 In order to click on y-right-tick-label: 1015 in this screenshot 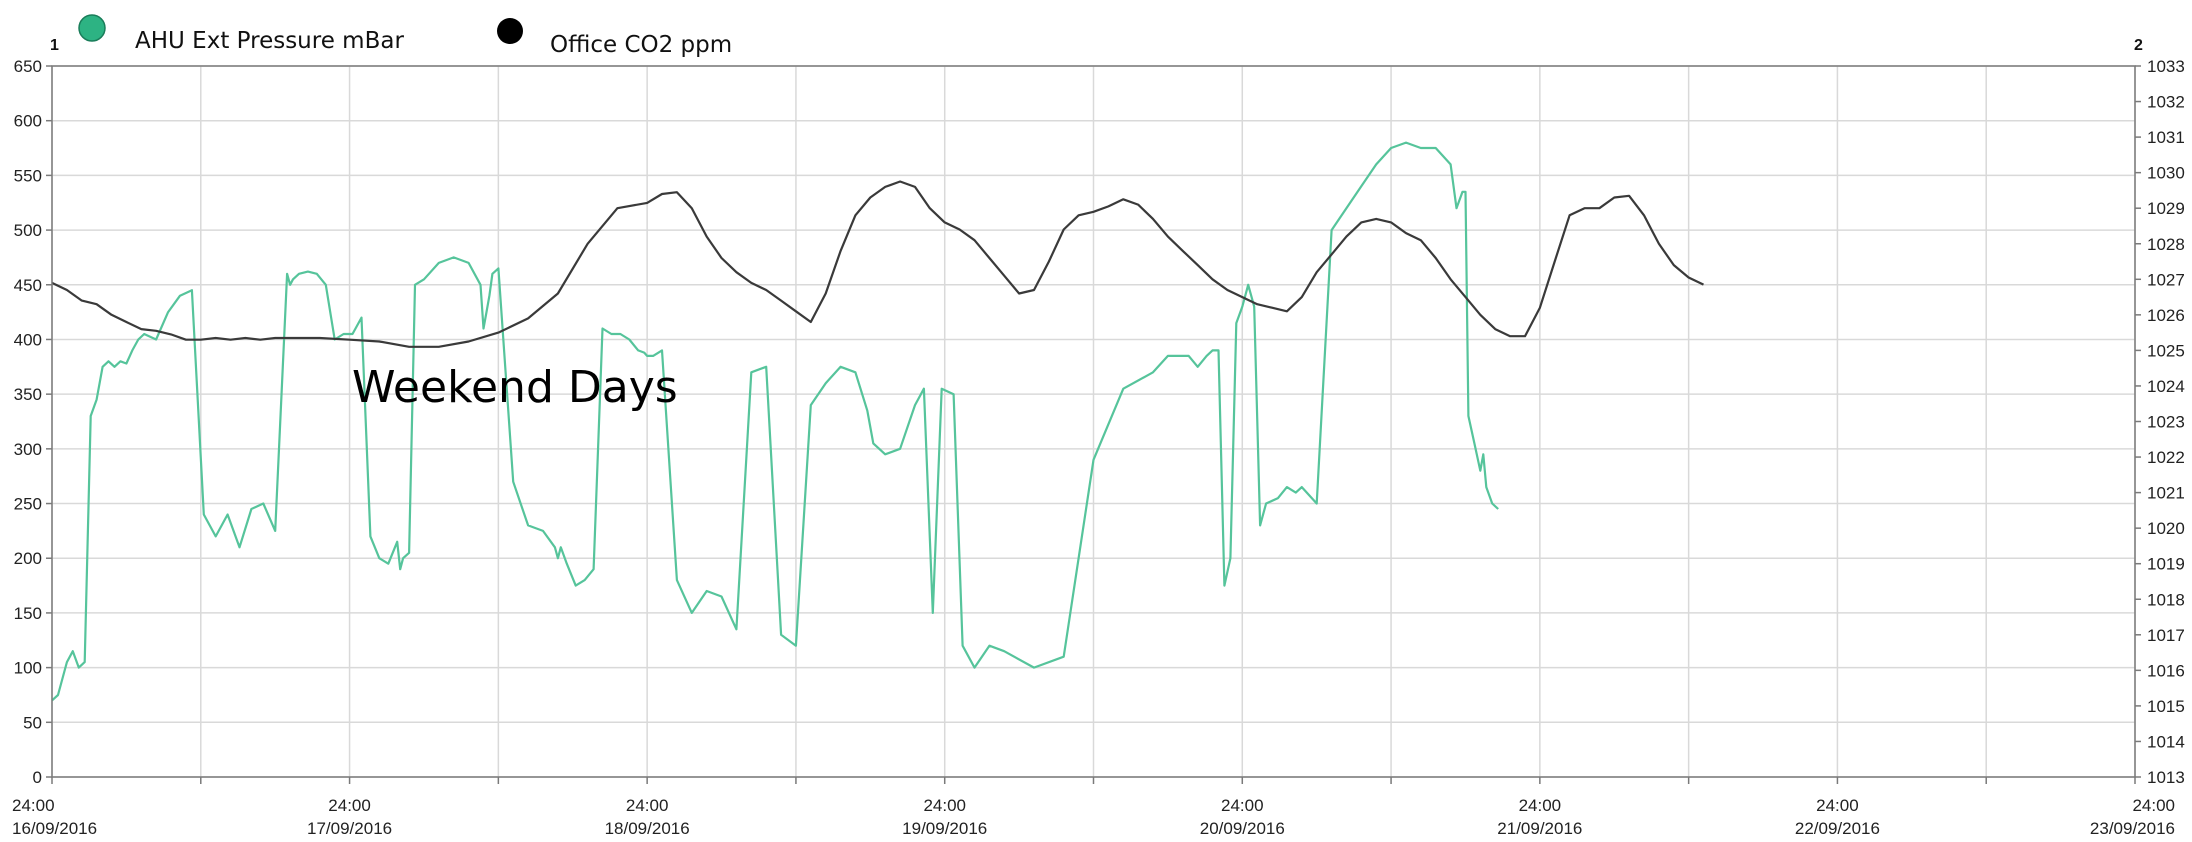, I will do `click(2166, 706)`.